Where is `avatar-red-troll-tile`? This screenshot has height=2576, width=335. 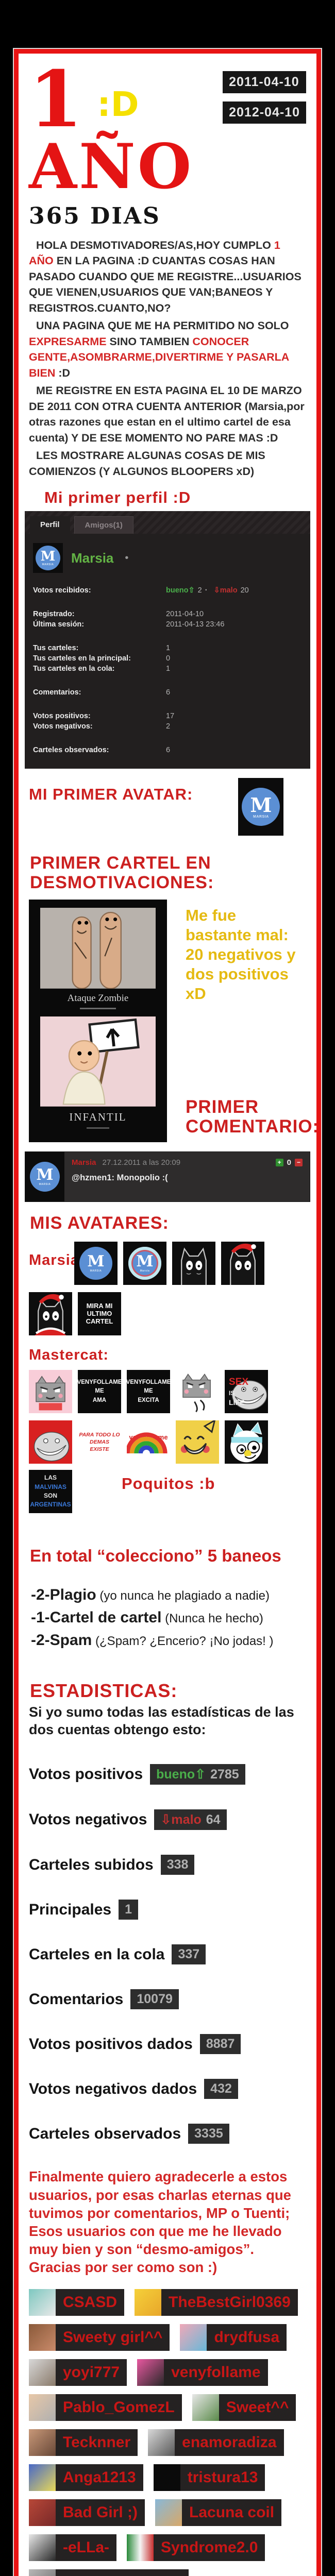
avatar-red-troll-tile is located at coordinates (50, 1442).